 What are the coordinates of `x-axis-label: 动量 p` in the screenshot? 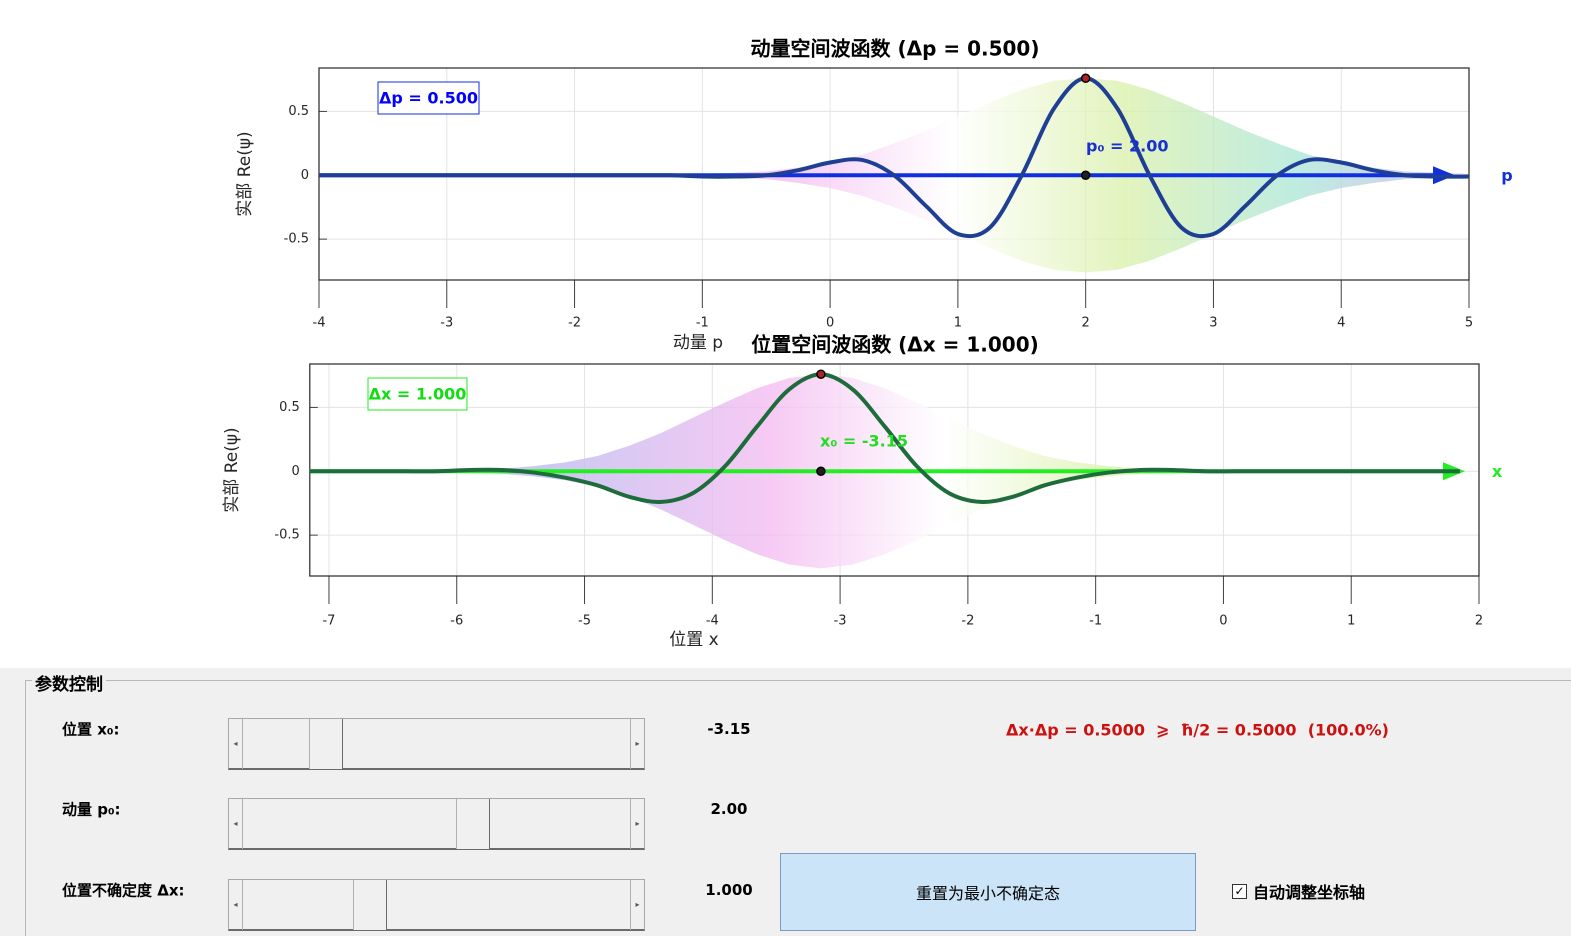 It's located at (698, 343).